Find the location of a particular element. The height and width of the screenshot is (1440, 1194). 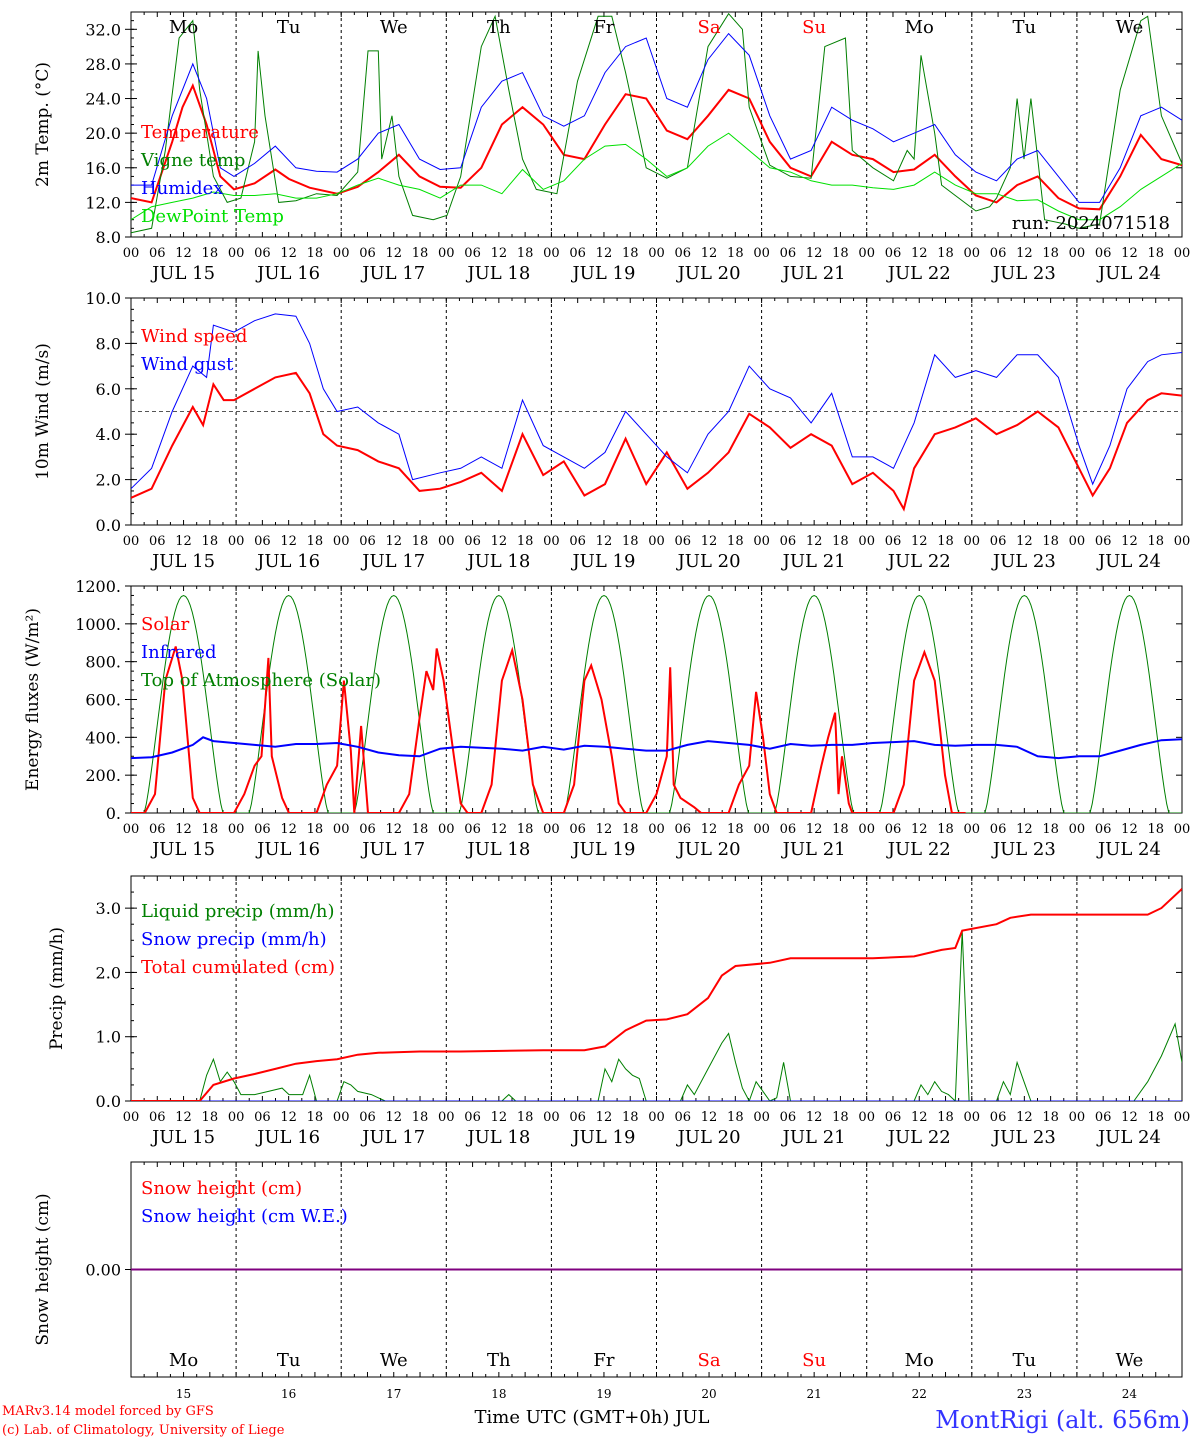

y-tick-label: 800. is located at coordinates (103, 662).